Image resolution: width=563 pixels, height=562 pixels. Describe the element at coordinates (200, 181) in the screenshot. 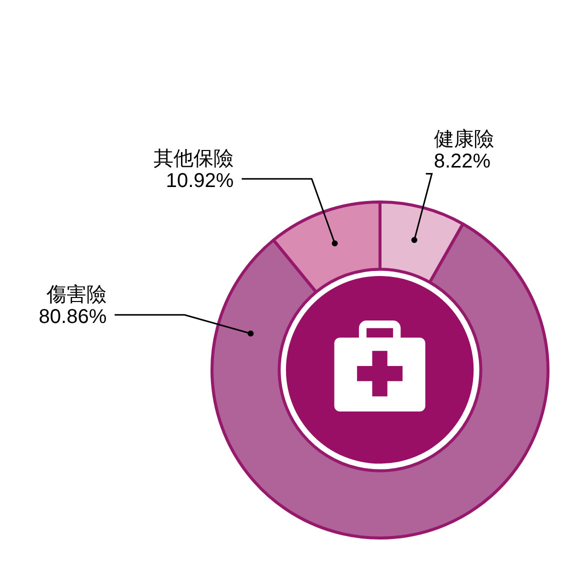

I see `data-label: 10.92%` at that location.